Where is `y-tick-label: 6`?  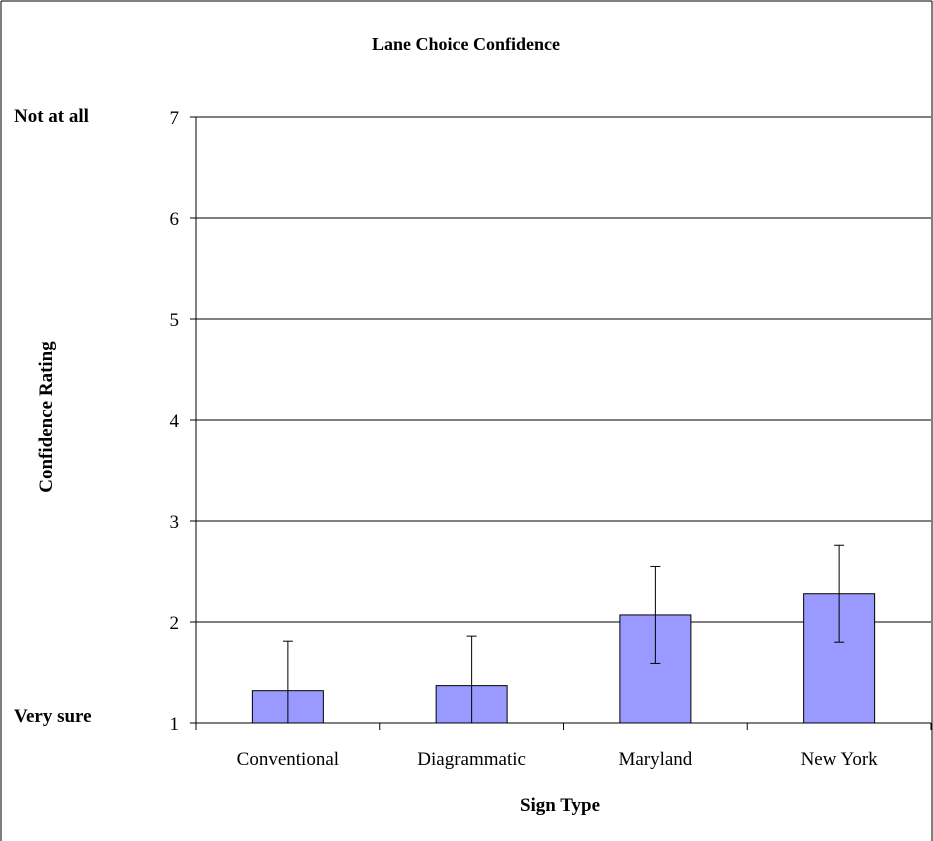
y-tick-label: 6 is located at coordinates (175, 219).